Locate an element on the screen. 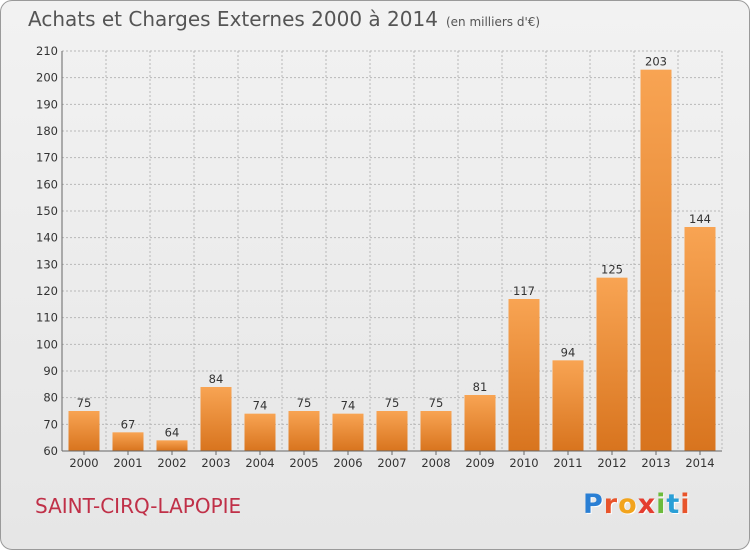 The width and height of the screenshot is (750, 550). y-tick-label: 140 is located at coordinates (47, 238).